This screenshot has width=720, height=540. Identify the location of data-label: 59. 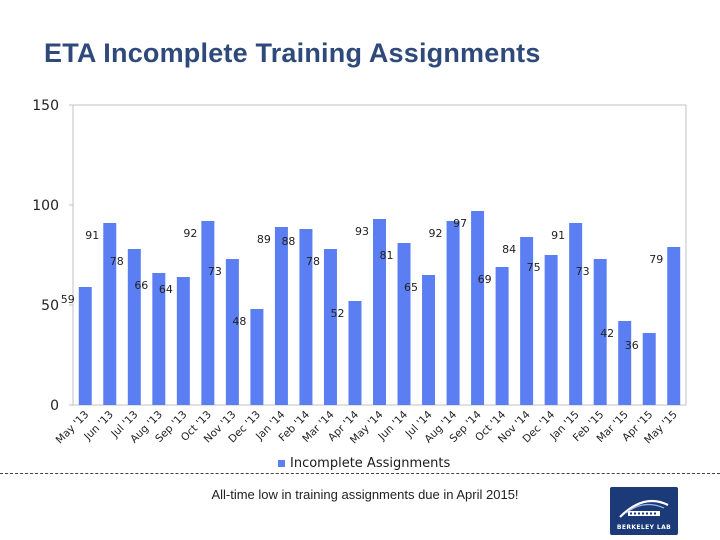
(68, 299).